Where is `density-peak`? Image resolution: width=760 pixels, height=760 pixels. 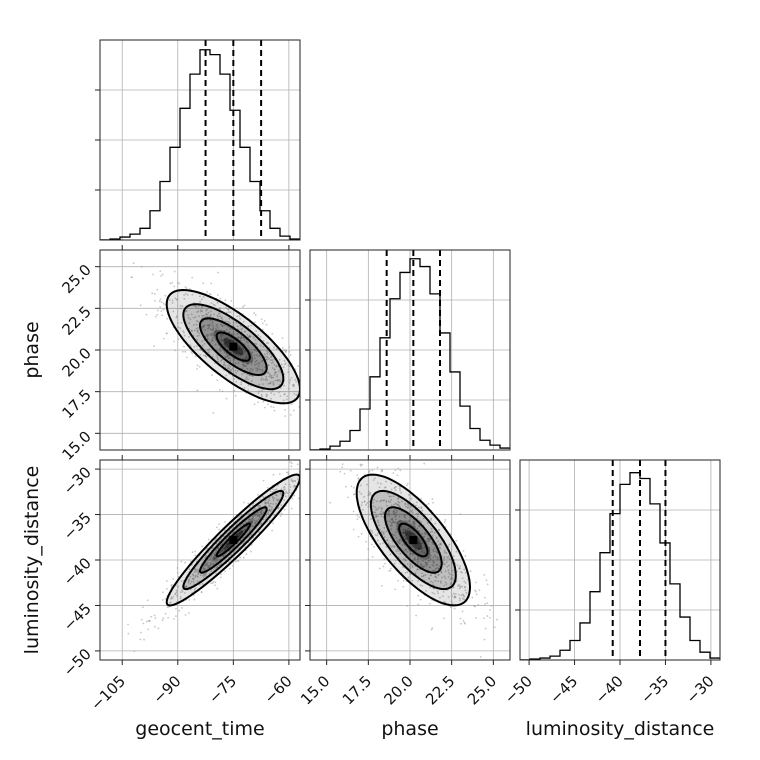 density-peak is located at coordinates (413, 540).